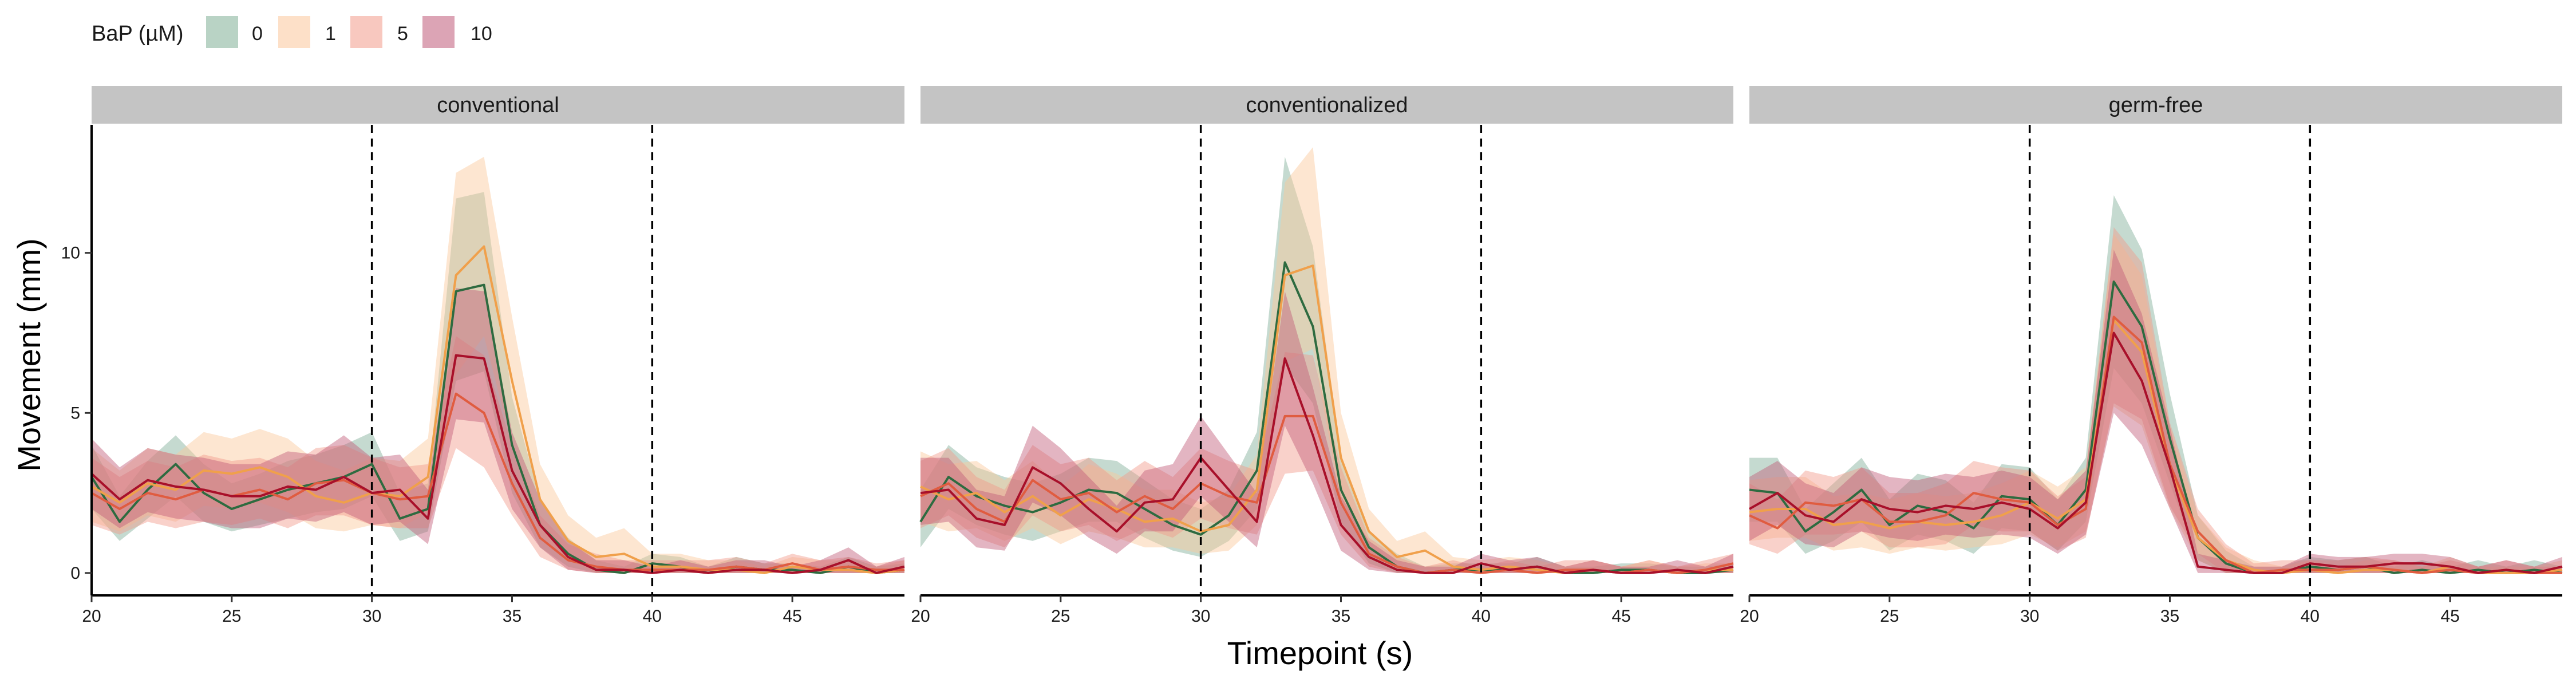 This screenshot has width=2576, height=687. I want to click on legend-label-2: 5, so click(402, 34).